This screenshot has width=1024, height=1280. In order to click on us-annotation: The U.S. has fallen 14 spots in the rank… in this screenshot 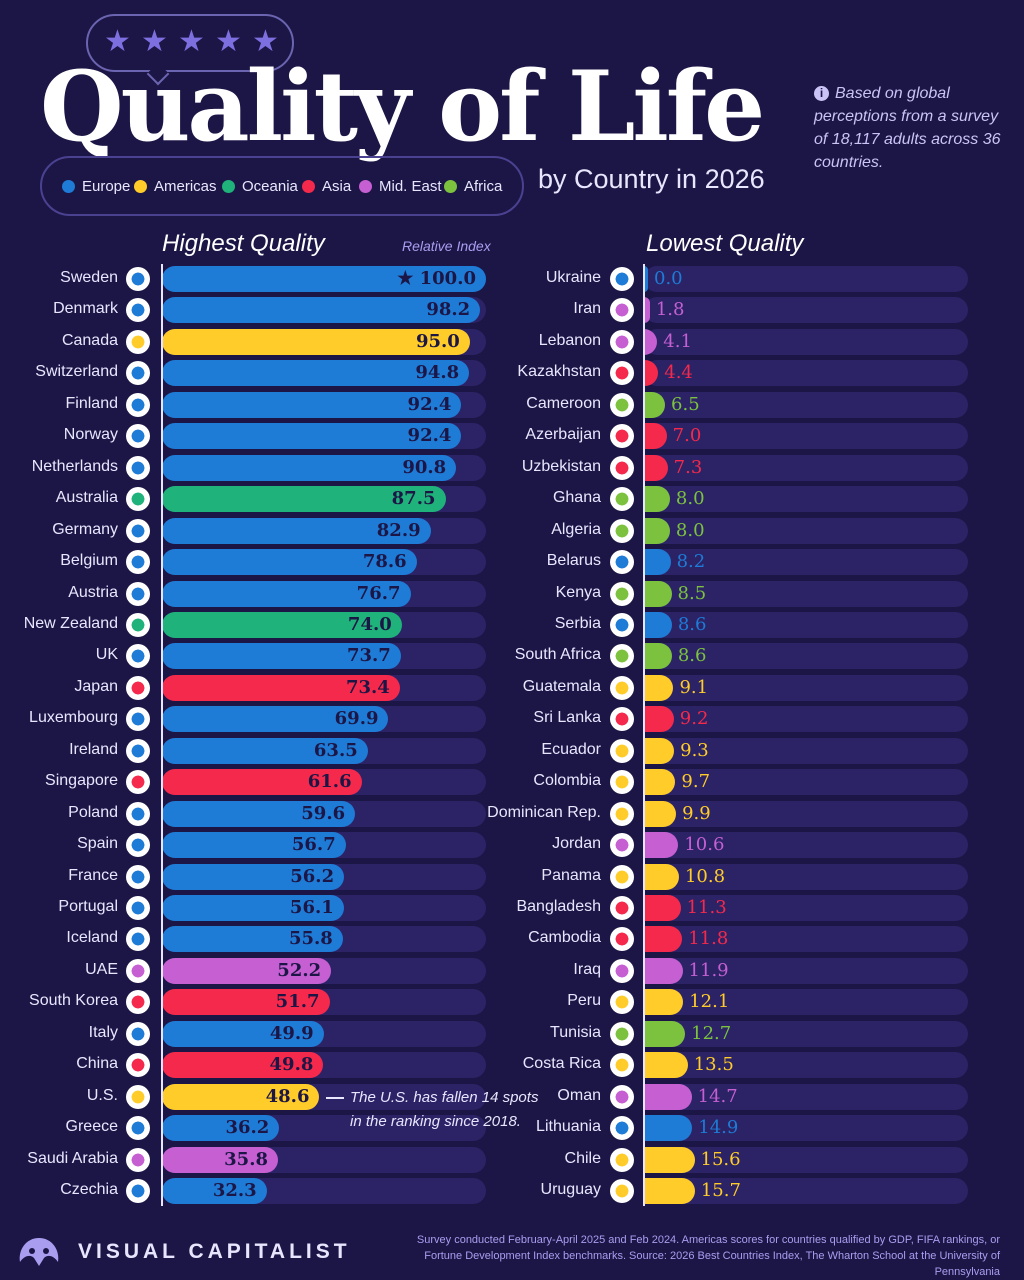, I will do `click(444, 1109)`.